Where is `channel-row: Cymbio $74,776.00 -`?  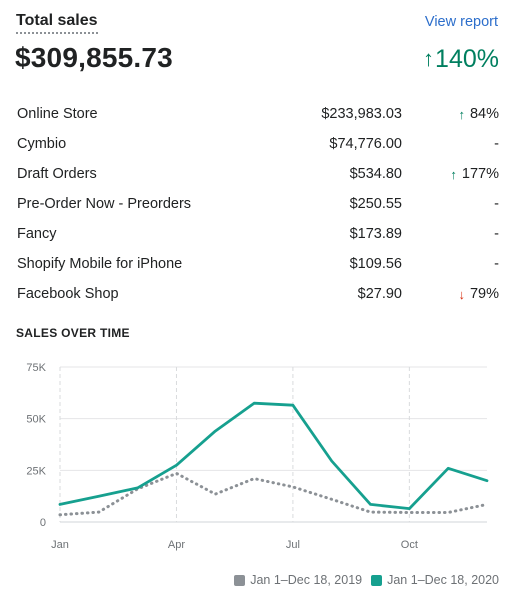 channel-row: Cymbio $74,776.00 - is located at coordinates (258, 144).